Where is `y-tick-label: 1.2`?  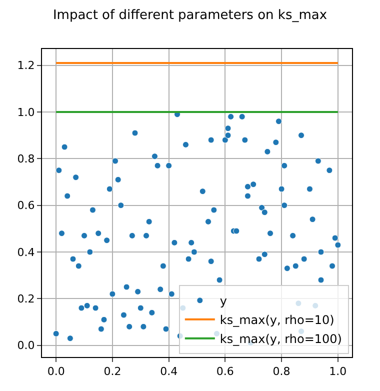
y-tick-label: 1.2 is located at coordinates (26, 65).